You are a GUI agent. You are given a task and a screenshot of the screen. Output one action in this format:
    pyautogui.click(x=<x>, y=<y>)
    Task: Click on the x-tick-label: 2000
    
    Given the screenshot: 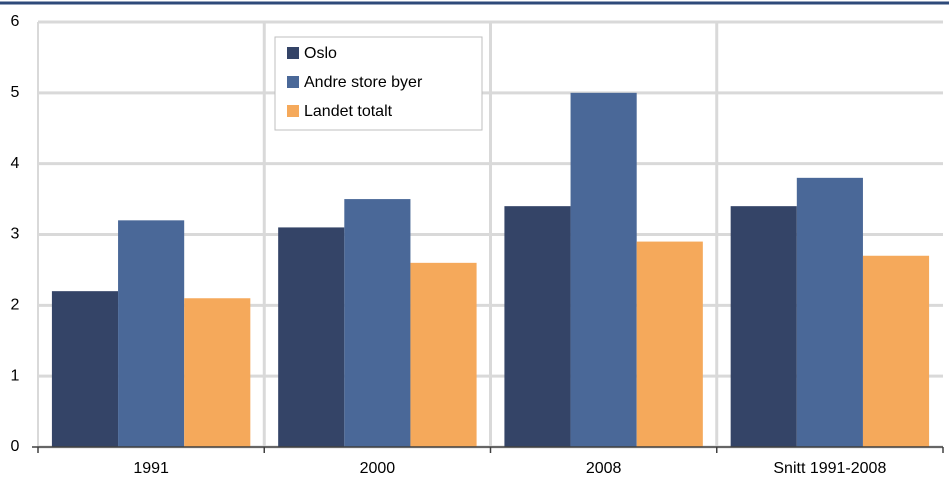 What is the action you would take?
    pyautogui.click(x=378, y=468)
    